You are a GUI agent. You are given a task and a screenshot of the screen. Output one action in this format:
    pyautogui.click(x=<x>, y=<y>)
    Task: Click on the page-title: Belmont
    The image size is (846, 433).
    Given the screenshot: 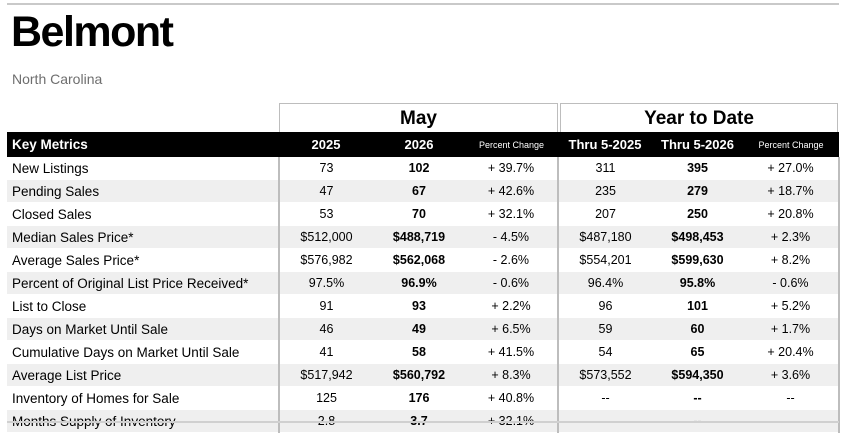 What is the action you would take?
    pyautogui.click(x=92, y=32)
    